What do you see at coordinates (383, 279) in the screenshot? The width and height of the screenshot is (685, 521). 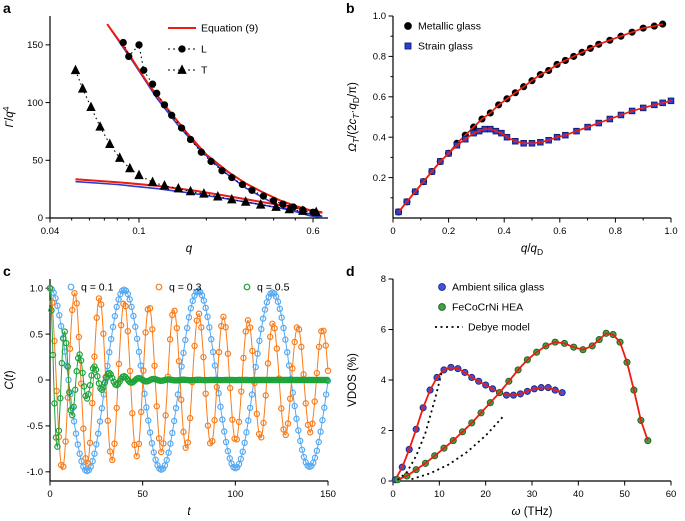 I see `svg-text: 8` at bounding box center [383, 279].